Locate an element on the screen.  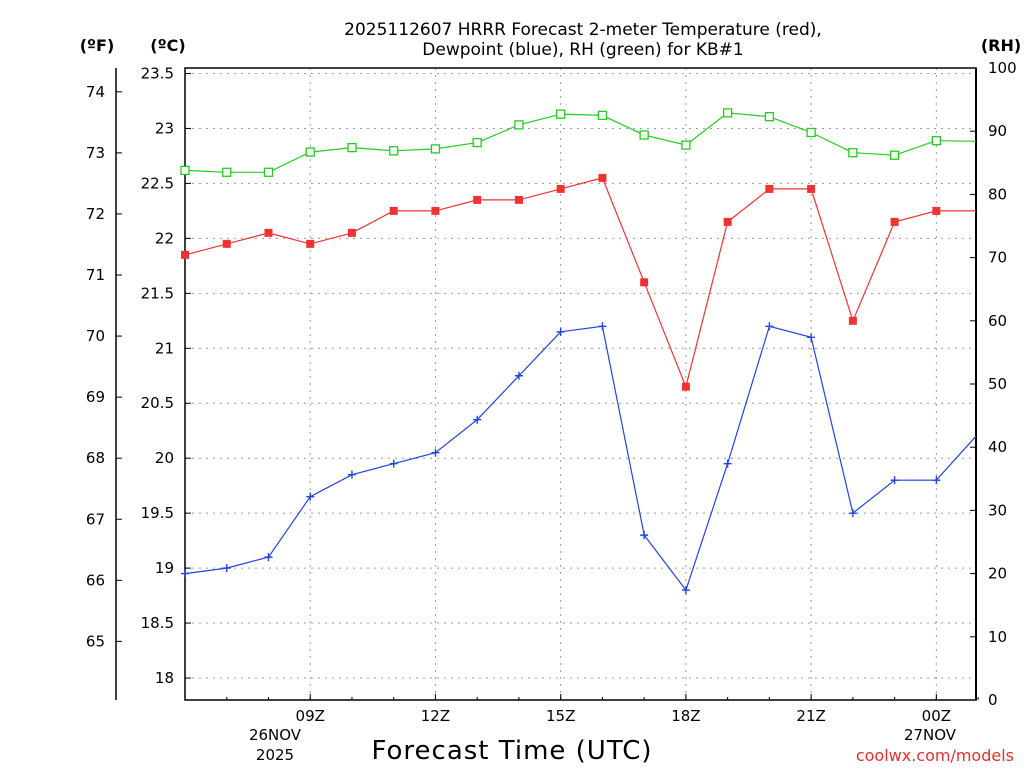
celsius-tick-label: 23 is located at coordinates (164, 128).